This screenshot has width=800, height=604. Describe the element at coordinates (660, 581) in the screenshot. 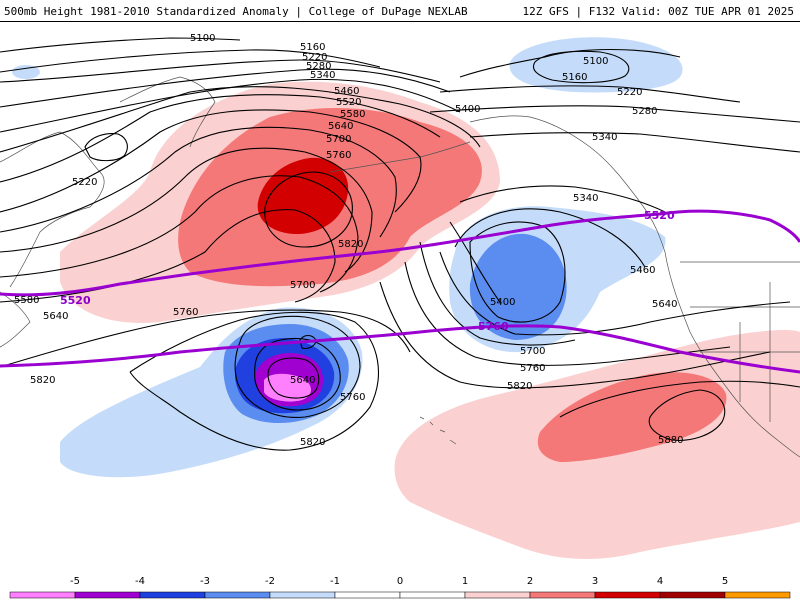

I see `colorbar-tick-label: 4` at that location.